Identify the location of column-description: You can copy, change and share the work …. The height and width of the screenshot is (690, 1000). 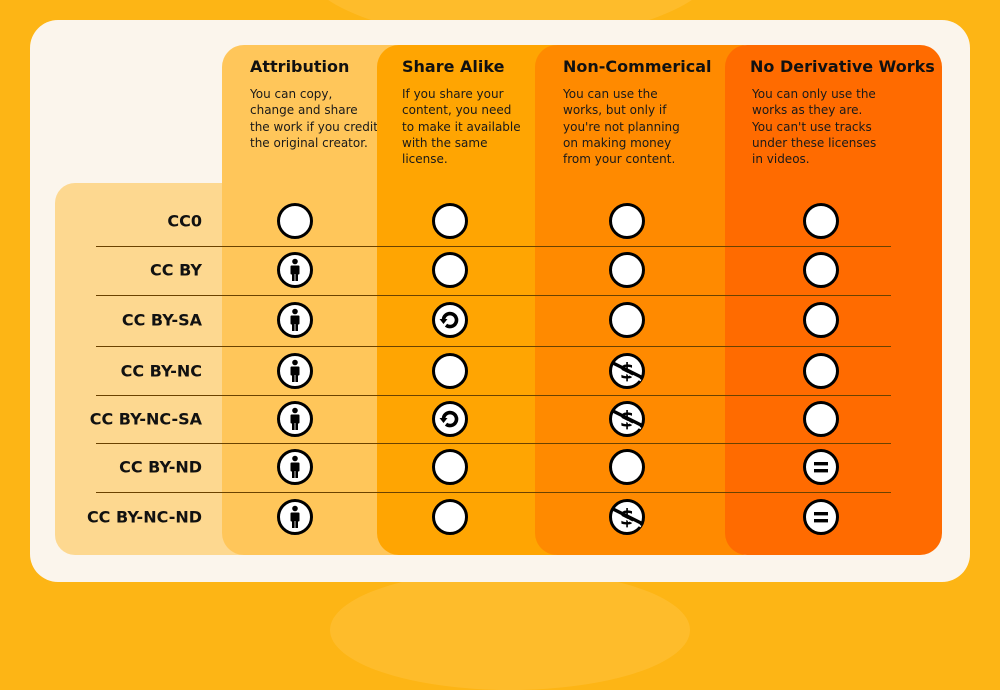
(314, 118).